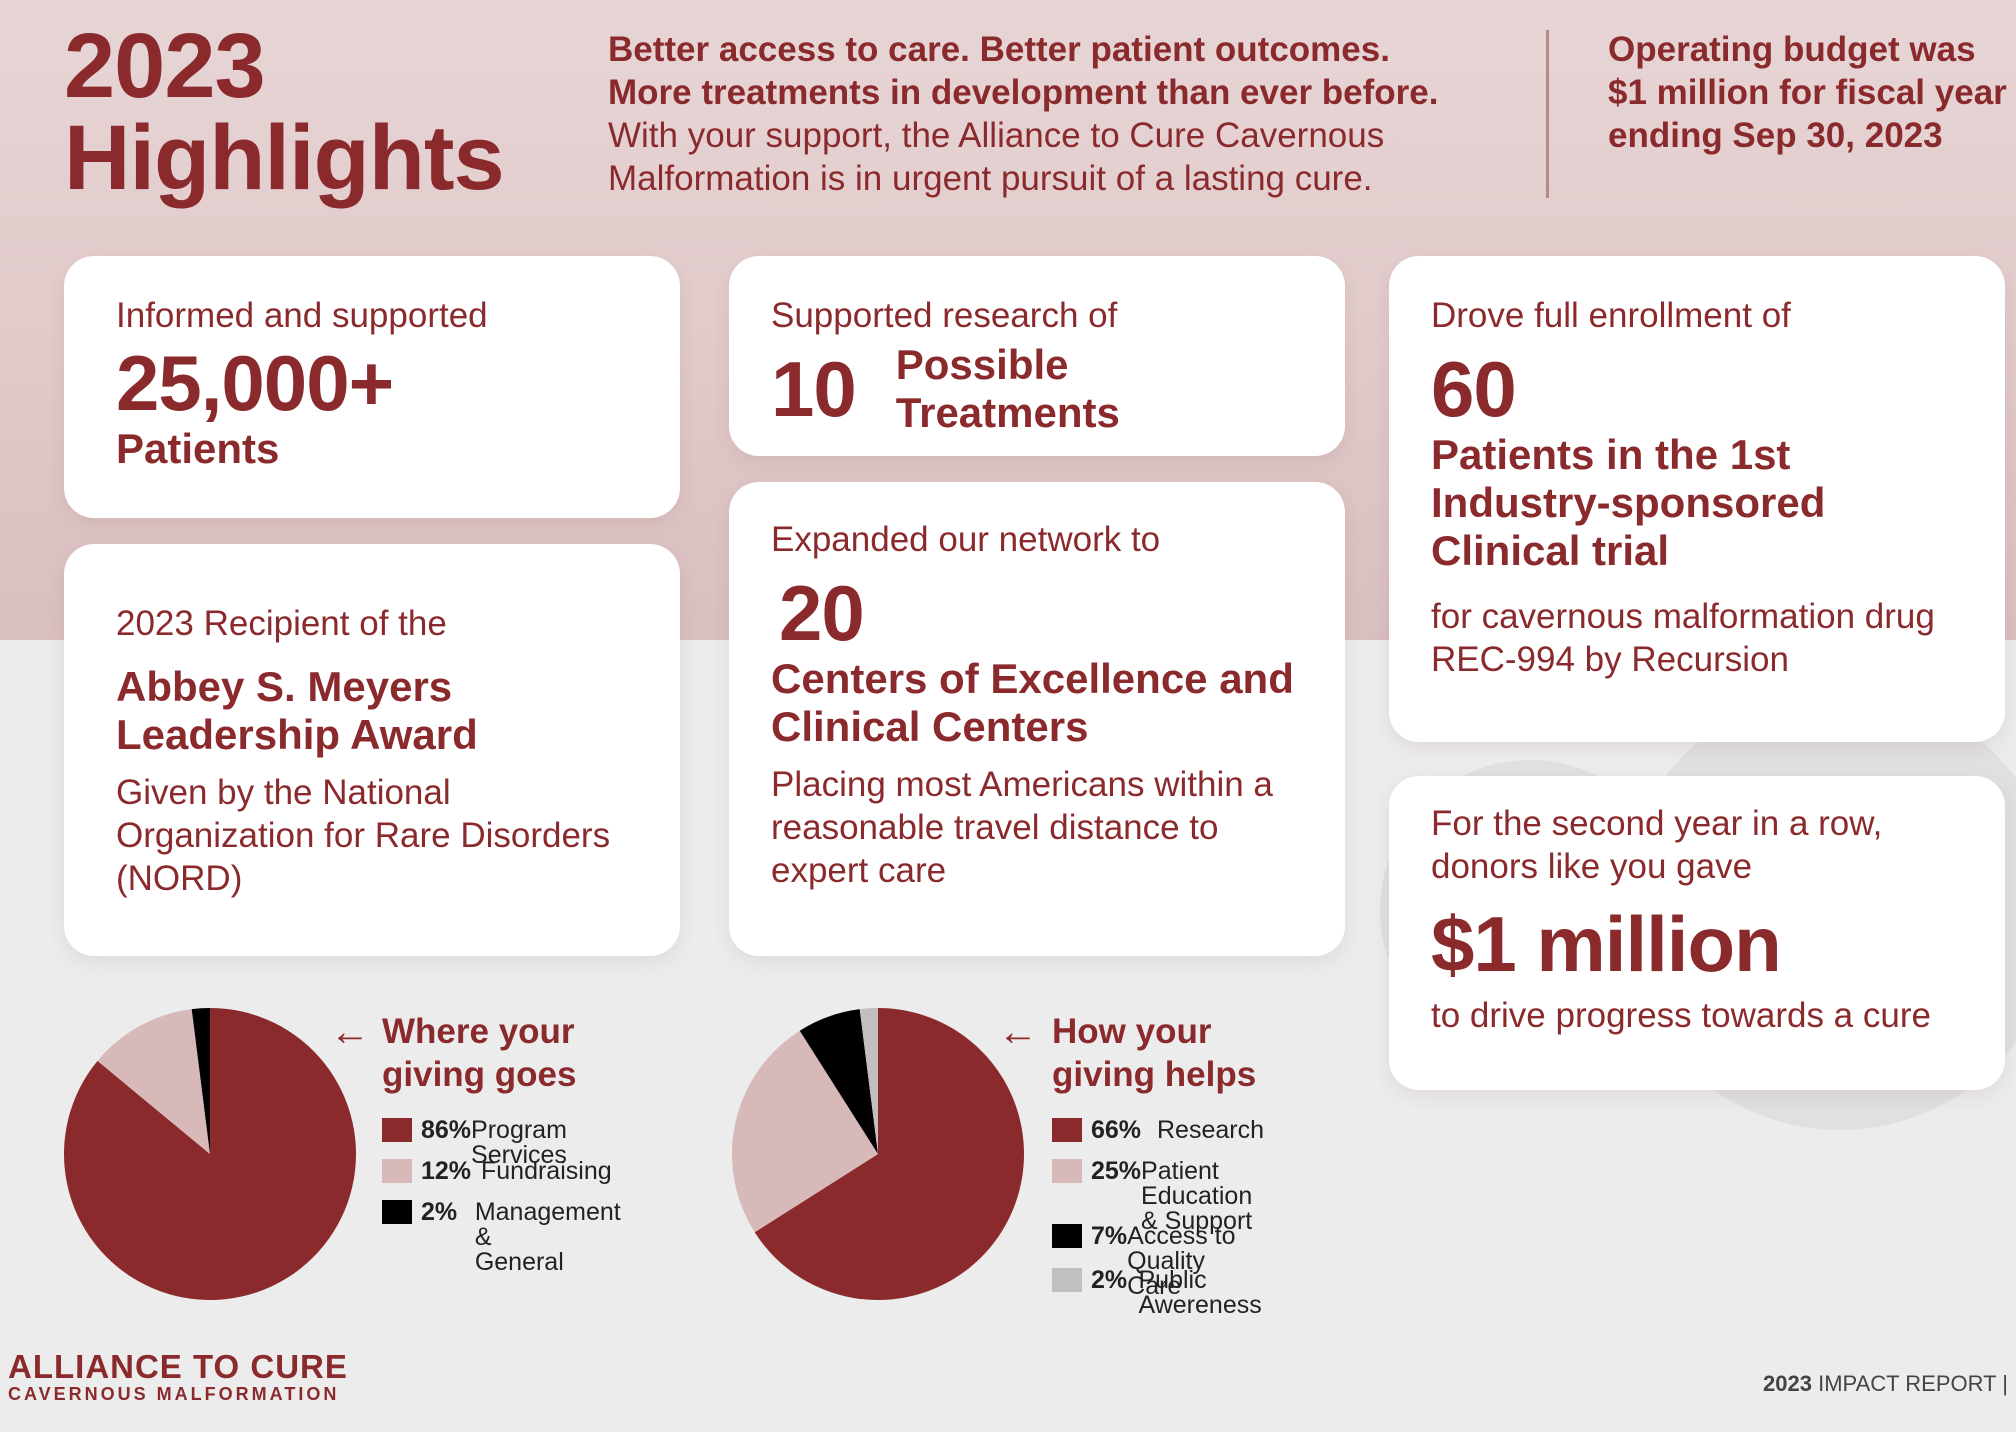  I want to click on legend-item: 25% Patient Education & Support, so click(1160, 1196).